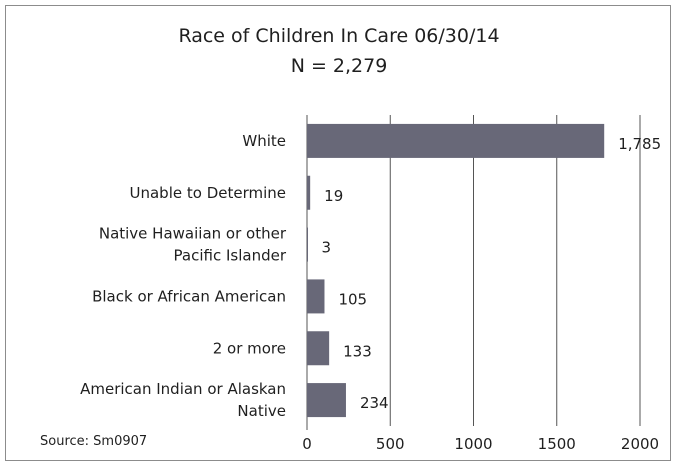 The height and width of the screenshot is (468, 678). I want to click on chart-subtitle: N = 2,279, so click(339, 66).